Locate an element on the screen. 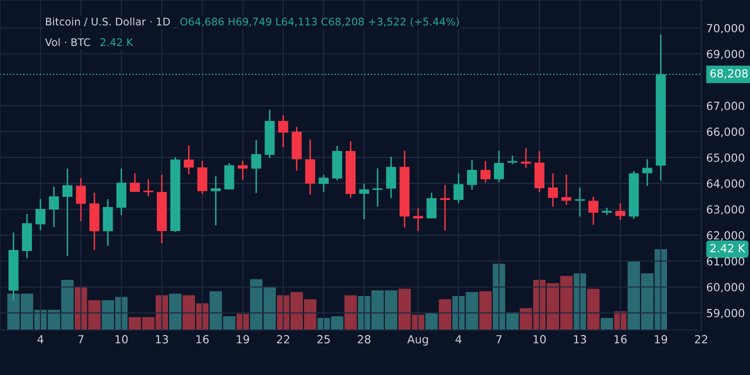  annotation: 2.42 K is located at coordinates (117, 42).